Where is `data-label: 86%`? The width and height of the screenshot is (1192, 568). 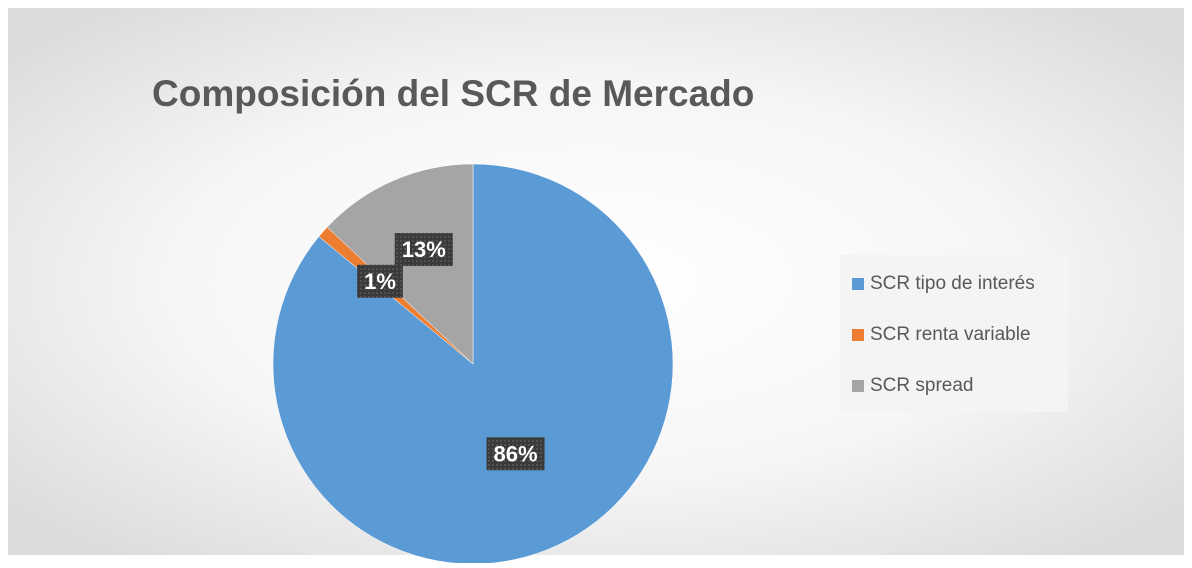 data-label: 86% is located at coordinates (516, 453).